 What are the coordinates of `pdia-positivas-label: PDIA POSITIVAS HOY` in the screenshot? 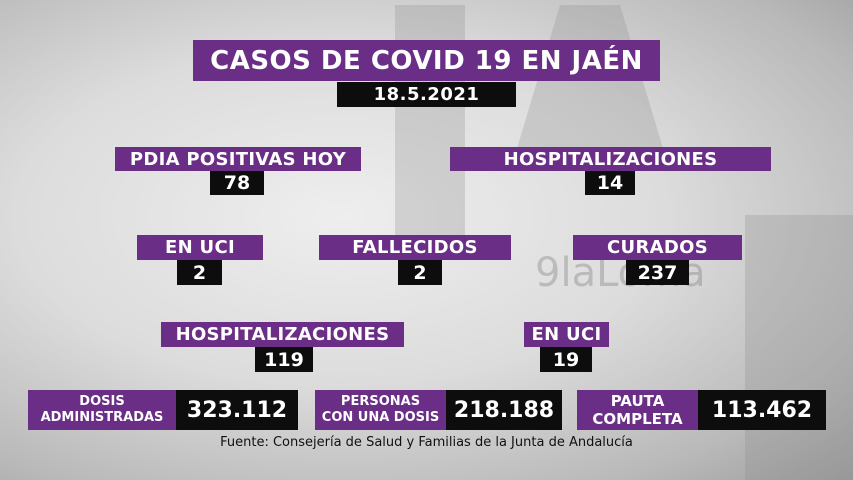 It's located at (238, 159).